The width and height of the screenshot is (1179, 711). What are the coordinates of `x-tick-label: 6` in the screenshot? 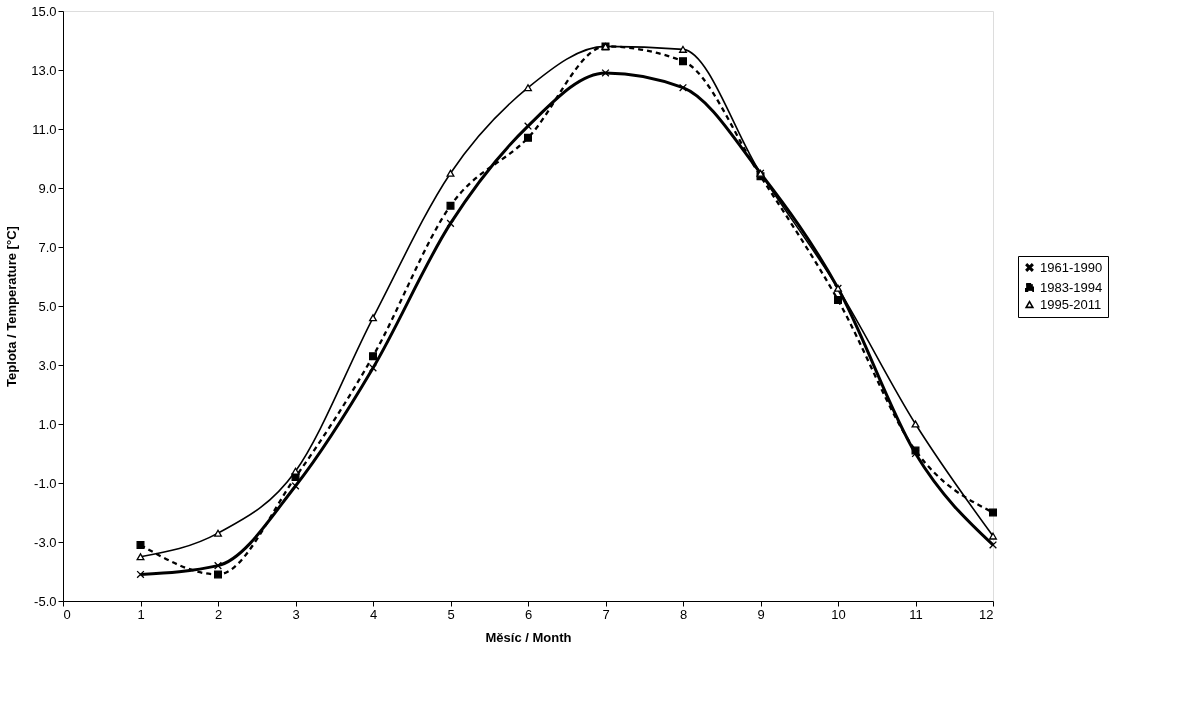 It's located at (528, 614).